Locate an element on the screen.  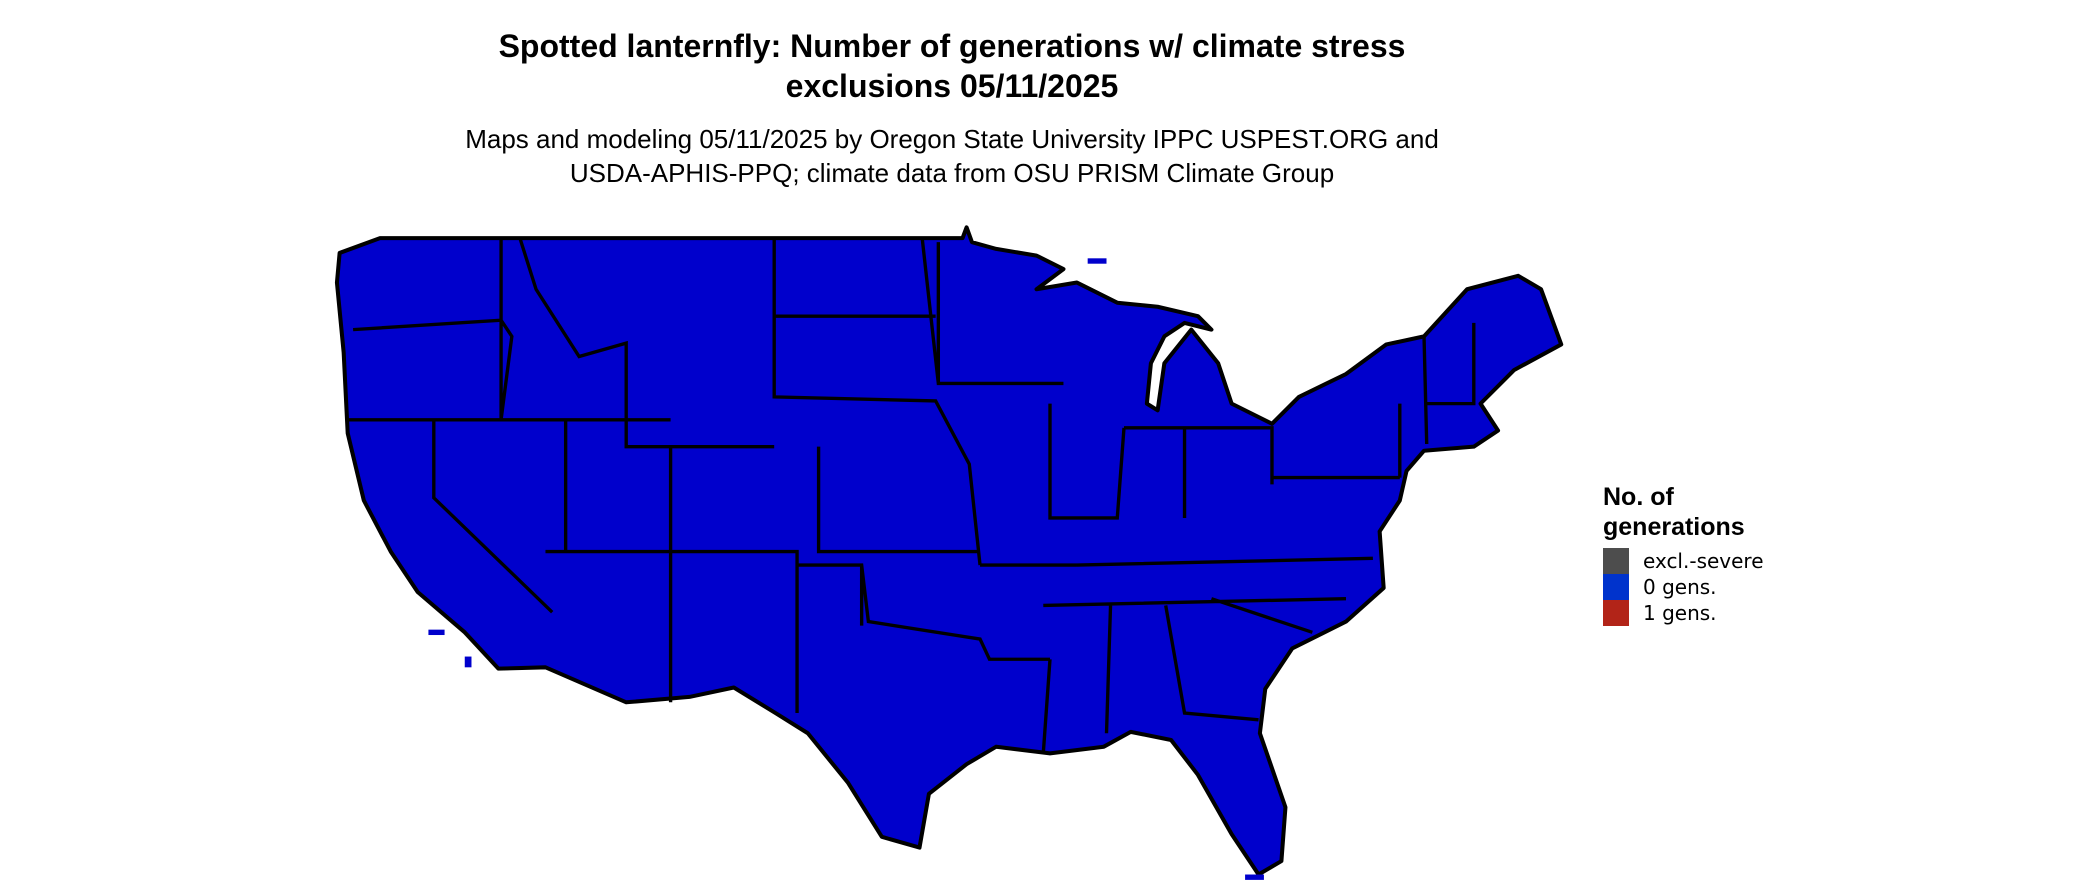
legend-label: 1 gens. is located at coordinates (1680, 613).